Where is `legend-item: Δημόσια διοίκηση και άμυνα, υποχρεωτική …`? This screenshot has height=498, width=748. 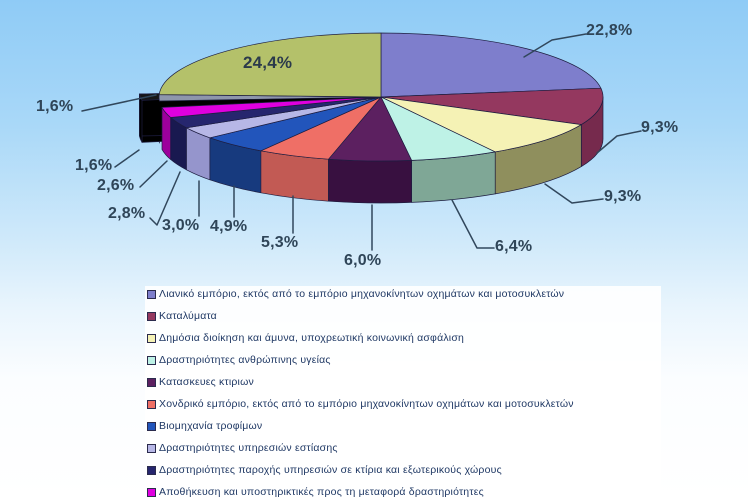
legend-item: Δημόσια διοίκηση και άμυνα, υποχρεωτική … is located at coordinates (360, 344).